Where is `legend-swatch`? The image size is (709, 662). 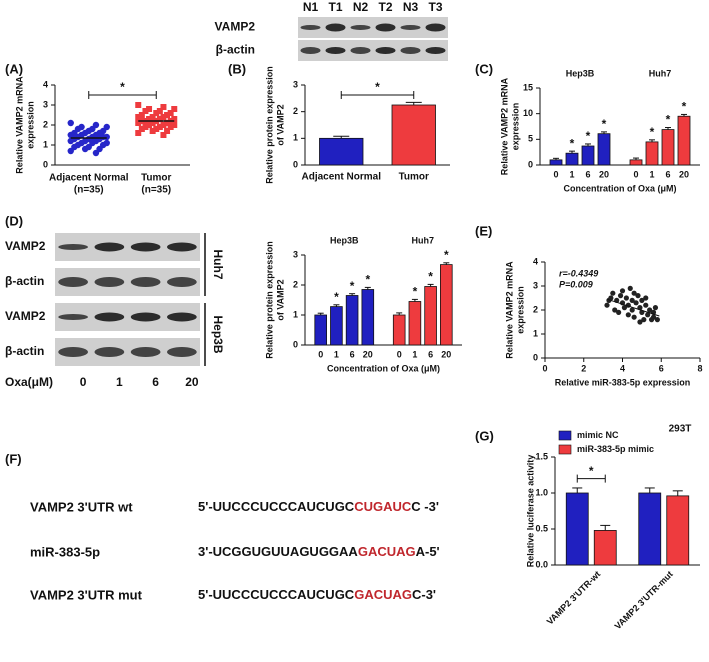 legend-swatch is located at coordinates (565, 449).